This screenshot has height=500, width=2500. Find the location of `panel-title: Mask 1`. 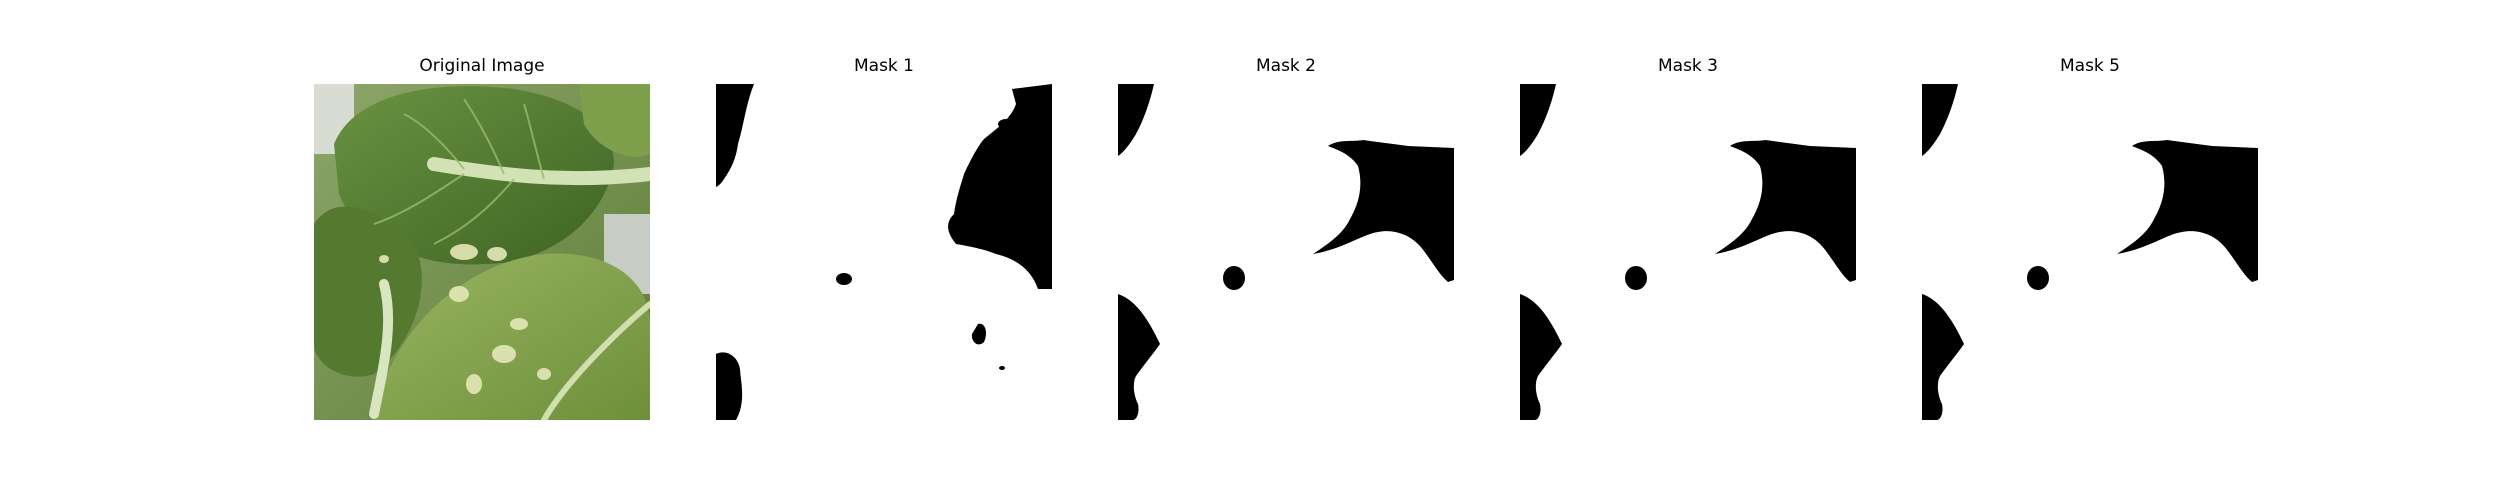

panel-title: Mask 1 is located at coordinates (883, 66).